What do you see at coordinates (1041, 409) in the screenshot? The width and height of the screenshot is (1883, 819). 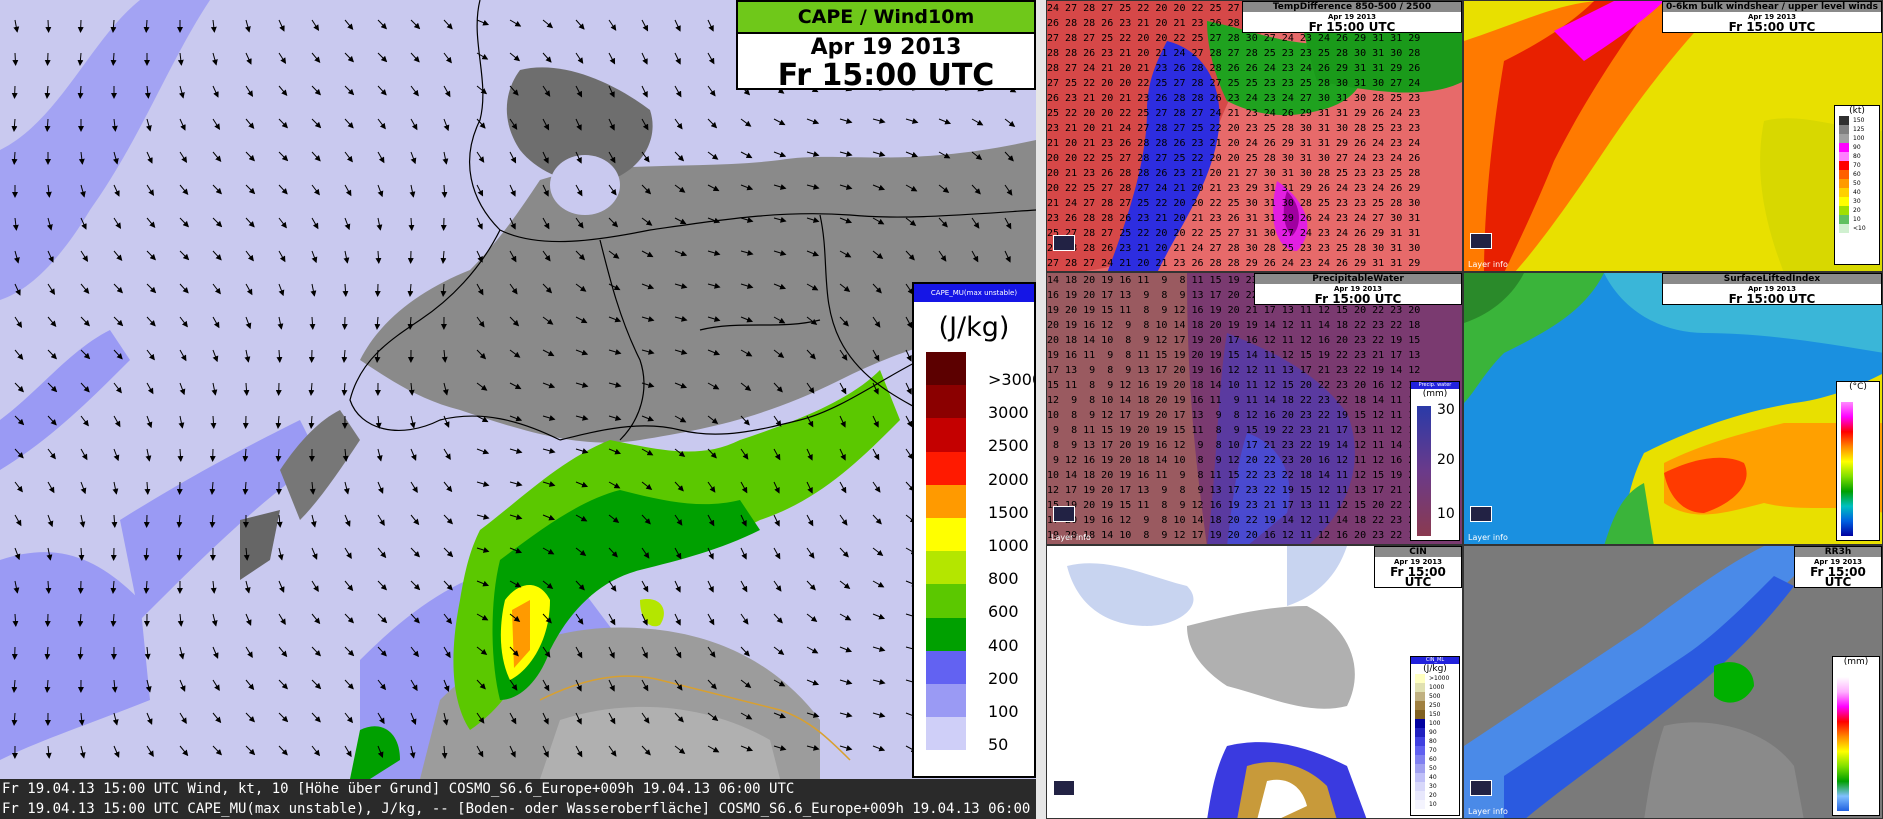 I see `panel-divider` at bounding box center [1041, 409].